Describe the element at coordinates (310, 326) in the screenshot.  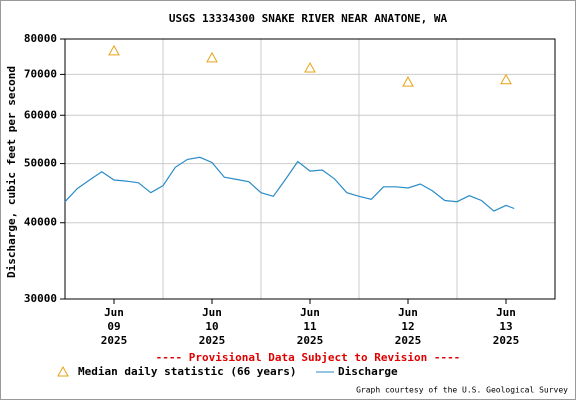
I see `x-tick-label: 11` at that location.